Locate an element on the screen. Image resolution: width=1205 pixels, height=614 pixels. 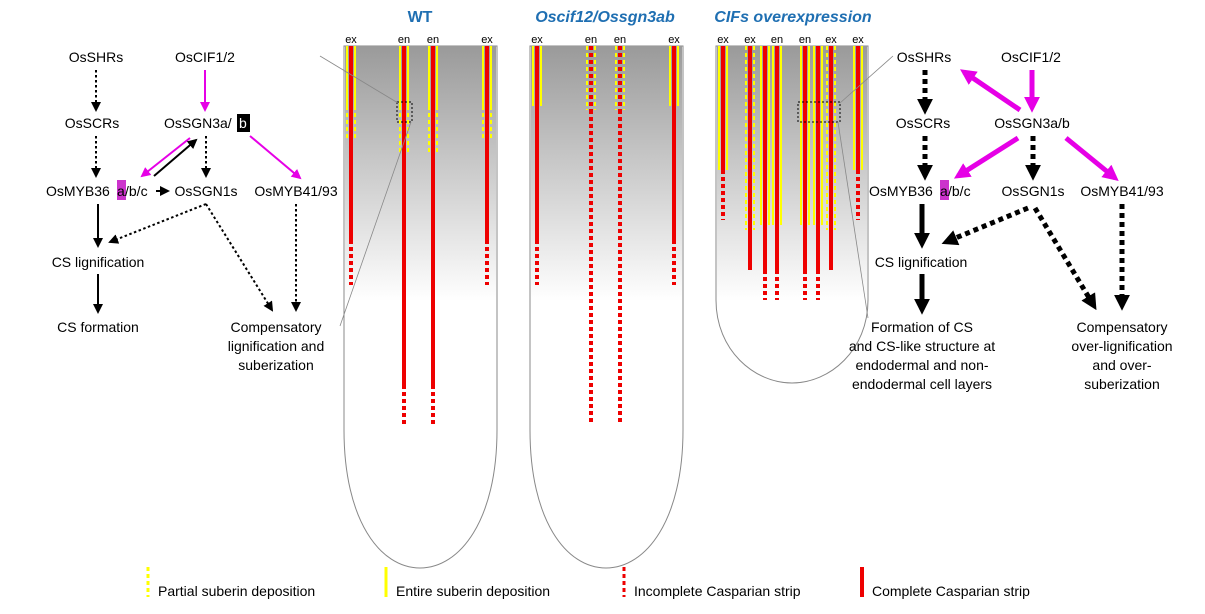
left-compensatory-2: lignification and is located at coordinates (276, 346).